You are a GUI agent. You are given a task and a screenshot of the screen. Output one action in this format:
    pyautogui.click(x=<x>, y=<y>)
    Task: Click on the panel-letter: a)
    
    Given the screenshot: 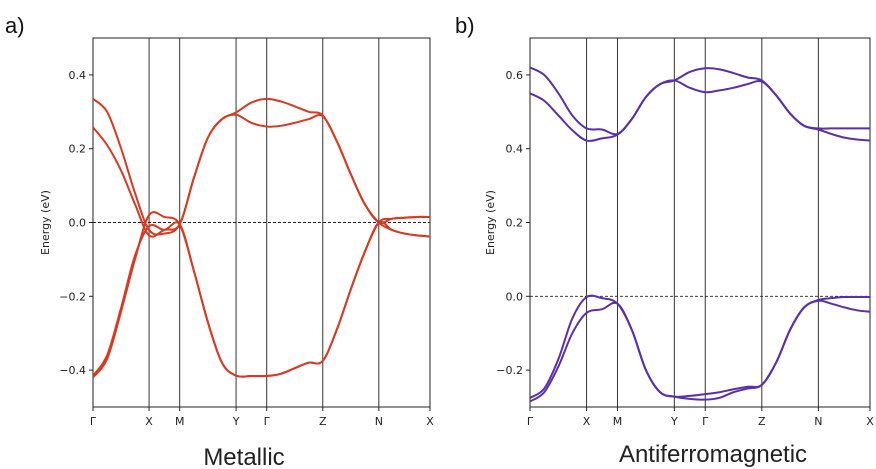 What is the action you would take?
    pyautogui.click(x=15, y=25)
    